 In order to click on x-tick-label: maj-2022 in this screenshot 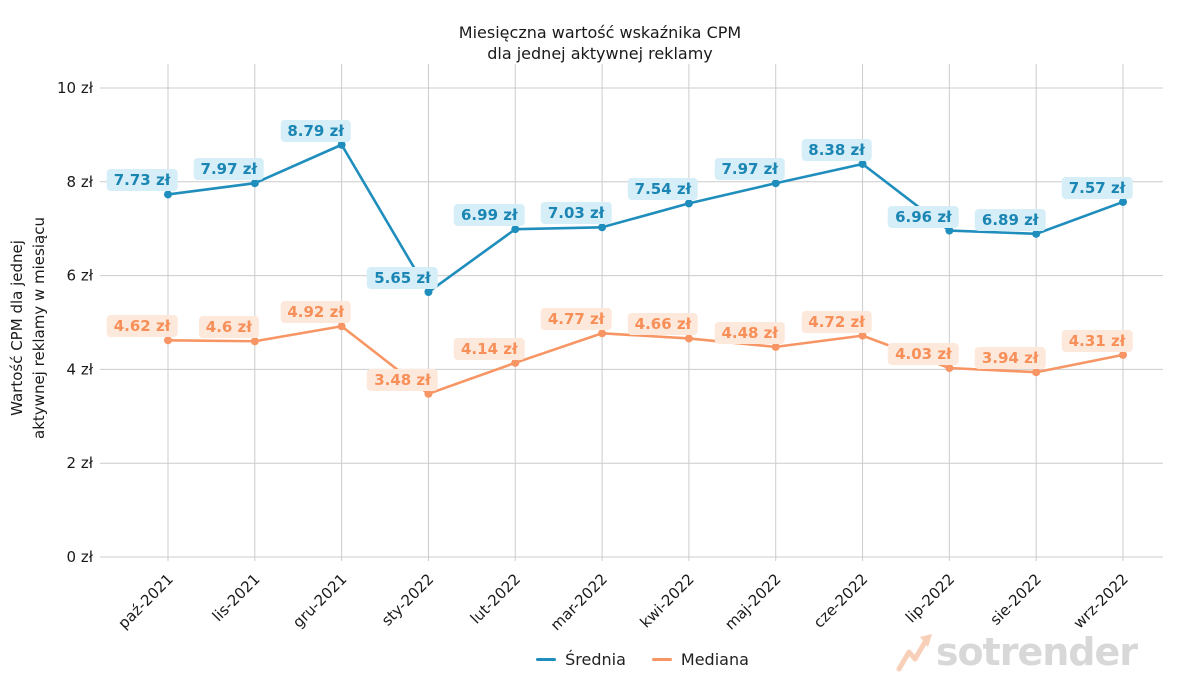, I will do `click(752, 601)`.